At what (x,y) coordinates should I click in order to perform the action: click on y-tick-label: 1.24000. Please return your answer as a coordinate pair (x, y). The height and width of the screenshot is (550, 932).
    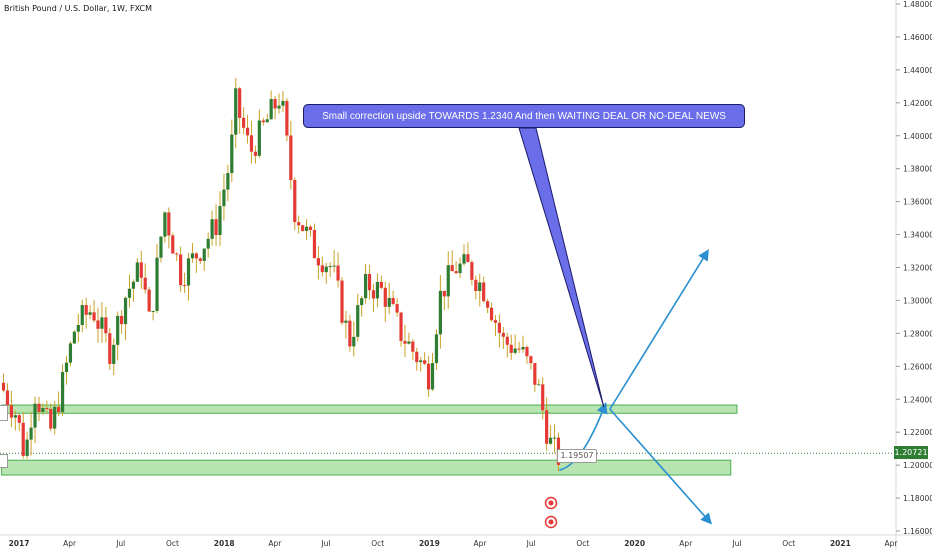
    Looking at the image, I should click on (917, 399).